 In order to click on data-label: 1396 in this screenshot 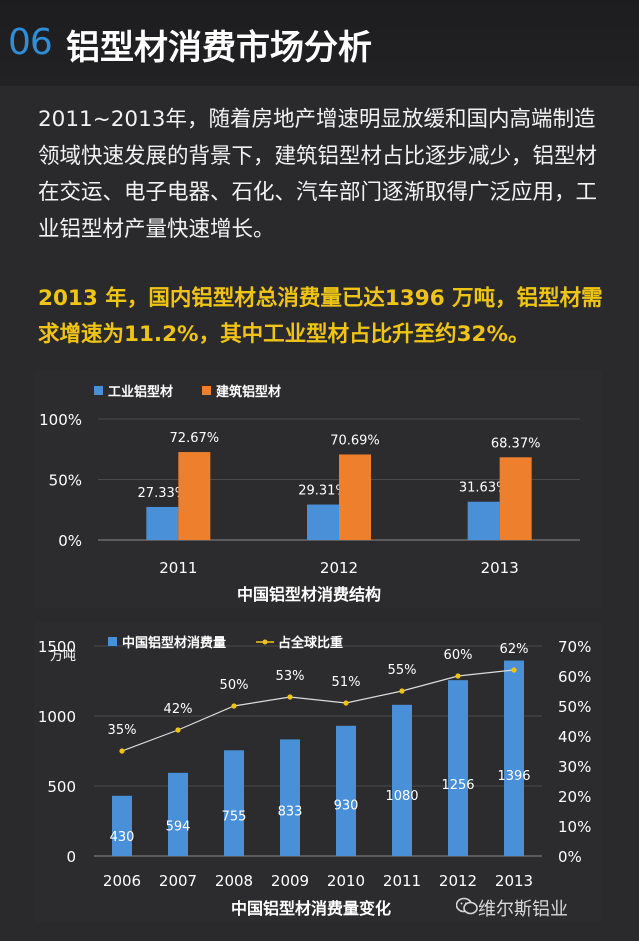, I will do `click(513, 776)`.